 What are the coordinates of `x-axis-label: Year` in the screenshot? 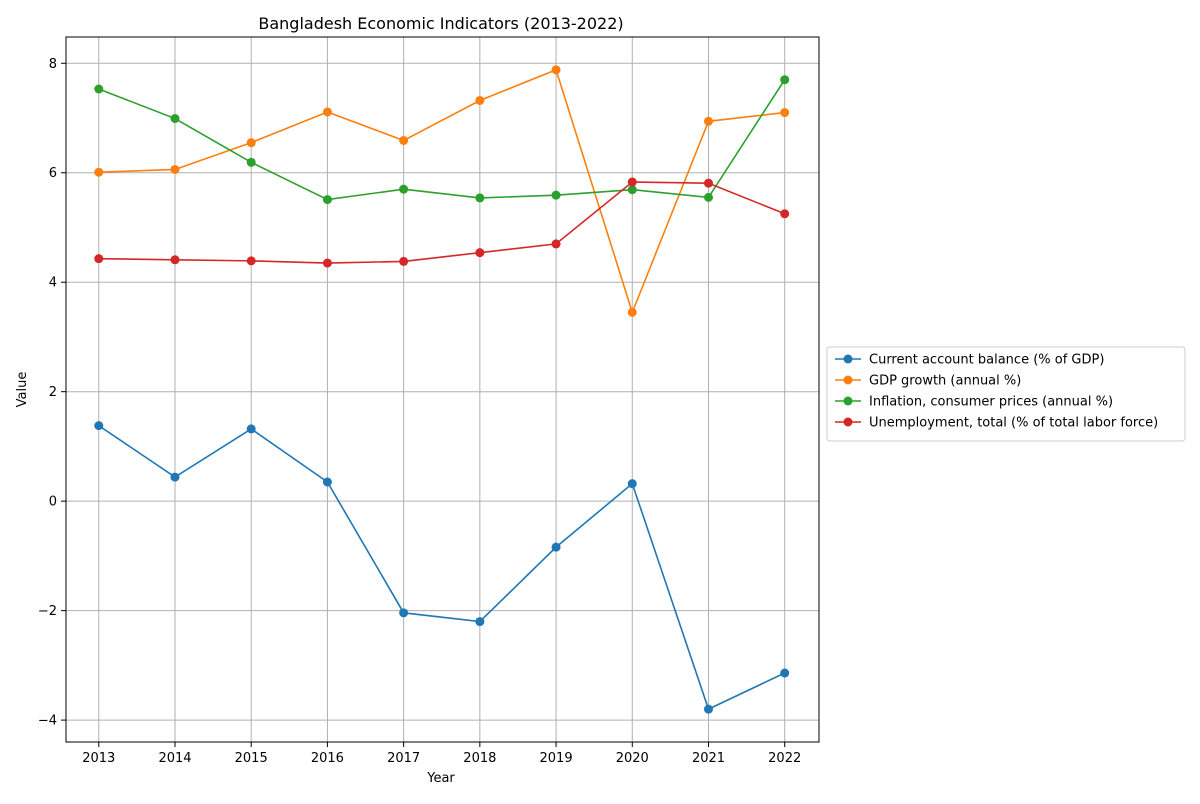 It's located at (440, 778).